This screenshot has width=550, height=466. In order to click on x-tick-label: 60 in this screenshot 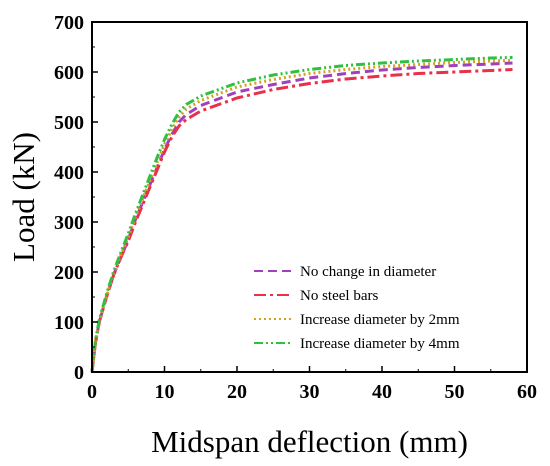, I will do `click(527, 392)`.